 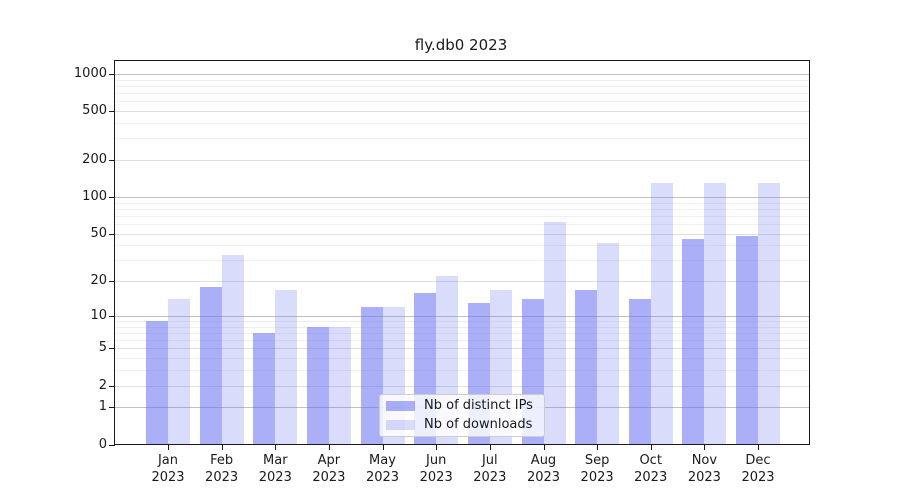 What do you see at coordinates (608, 343) in the screenshot?
I see `bar-downloads-sep` at bounding box center [608, 343].